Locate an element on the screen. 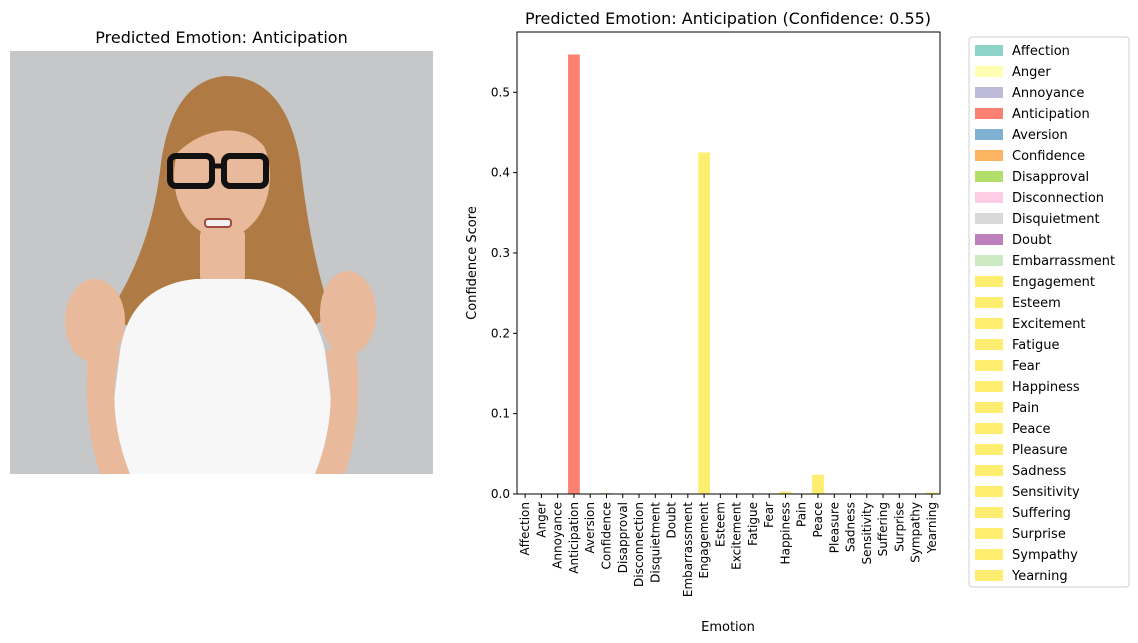 This screenshot has width=1138, height=643. y-tick-label: 0.4 is located at coordinates (500, 173).